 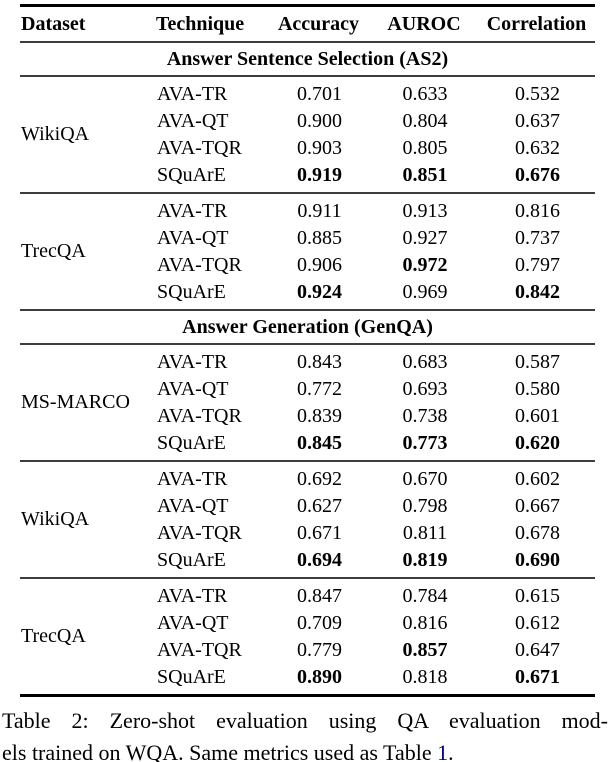 What do you see at coordinates (537, 237) in the screenshot?
I see `correlation-cell: 0.737` at bounding box center [537, 237].